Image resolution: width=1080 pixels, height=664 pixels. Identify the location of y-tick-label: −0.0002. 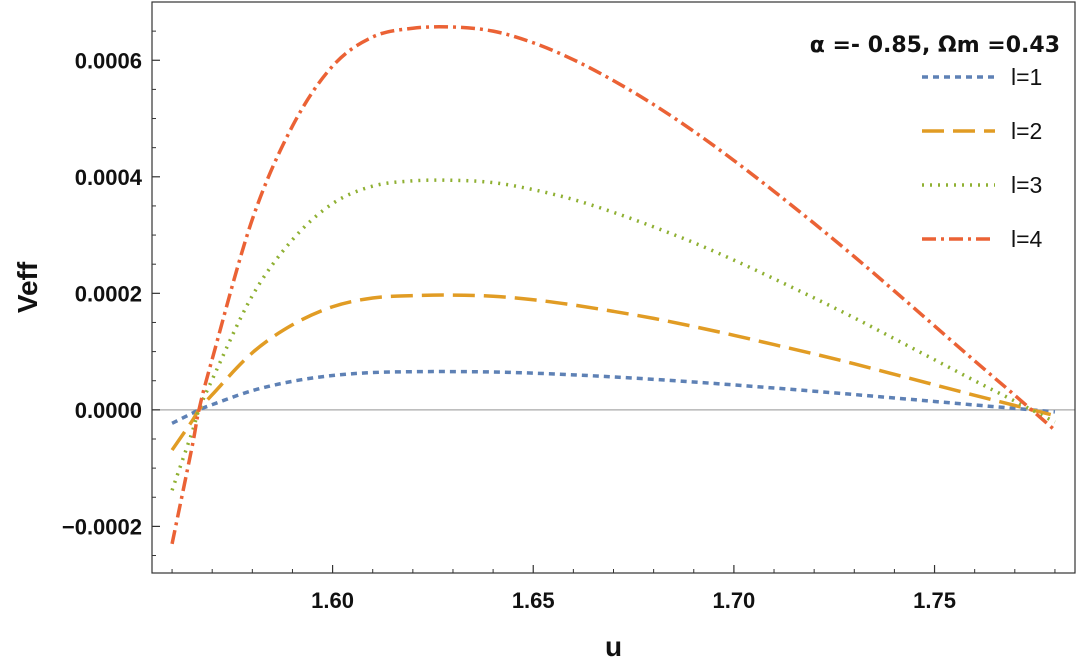
(102, 526).